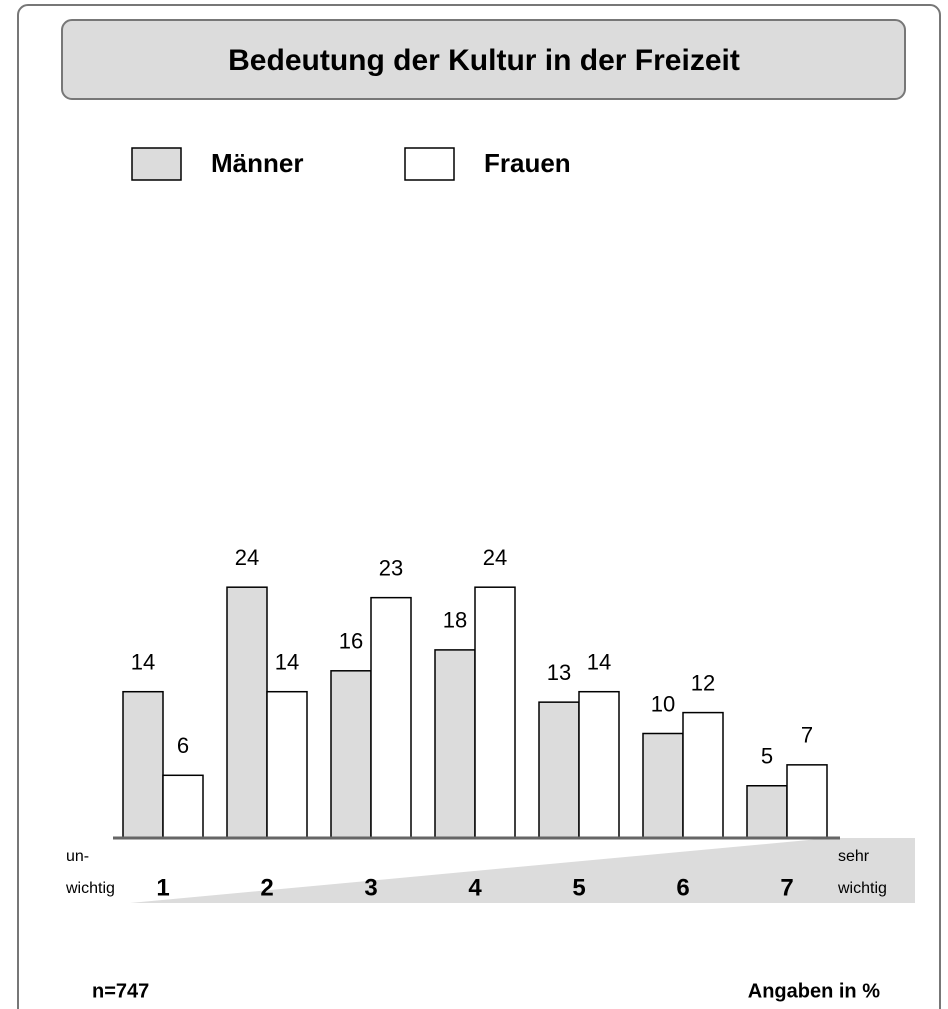  Describe the element at coordinates (578, 887) in the screenshot. I see `x-tick-label: 5` at that location.